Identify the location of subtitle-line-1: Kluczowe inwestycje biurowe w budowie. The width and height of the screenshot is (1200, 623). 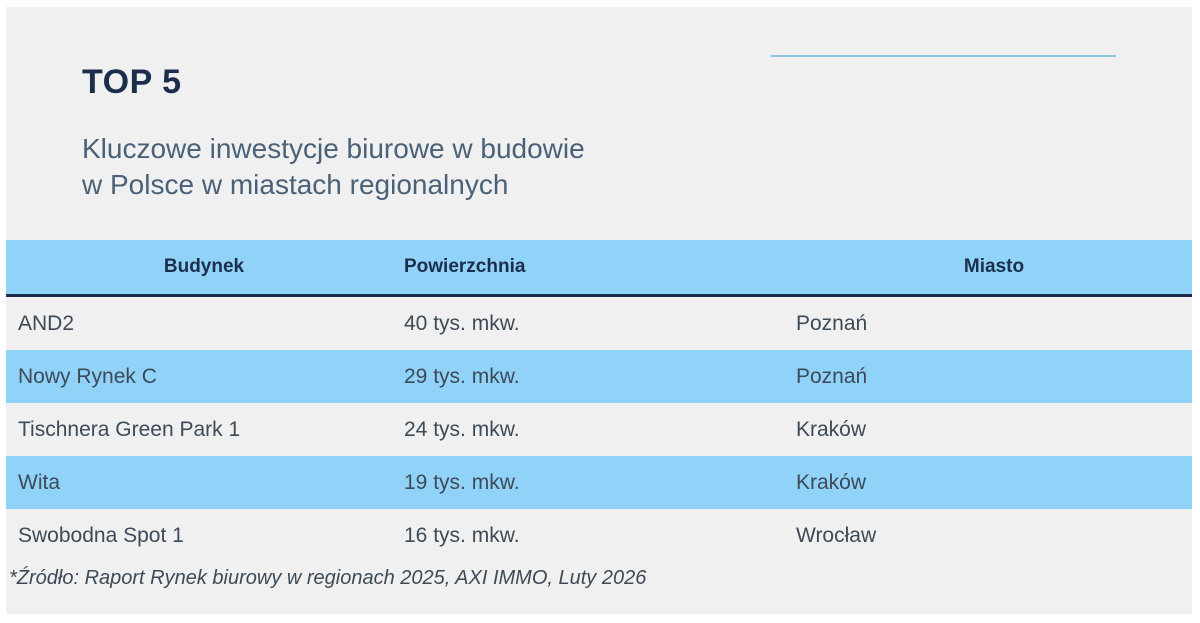
(333, 148).